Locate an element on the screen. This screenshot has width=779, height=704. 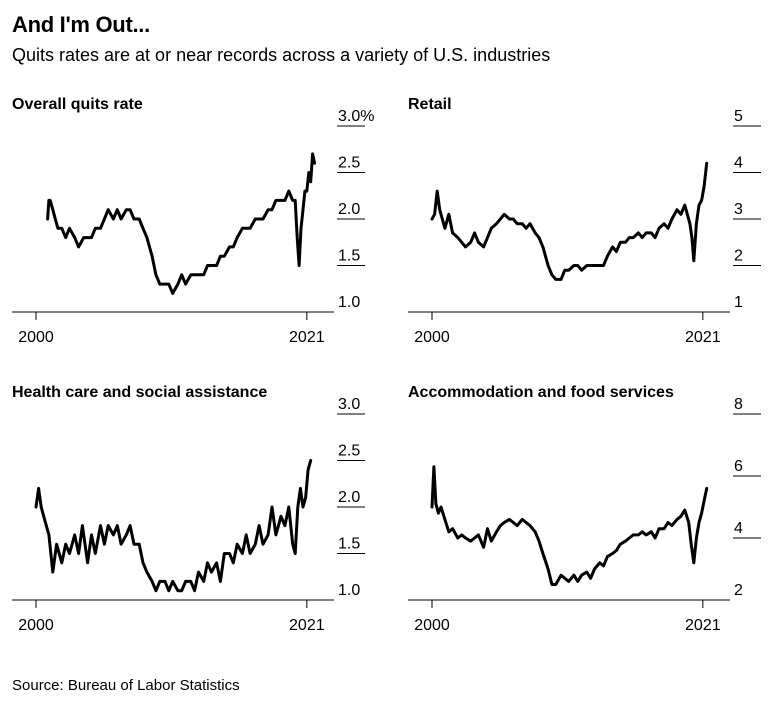
y-tick-label: 6 is located at coordinates (738, 466).